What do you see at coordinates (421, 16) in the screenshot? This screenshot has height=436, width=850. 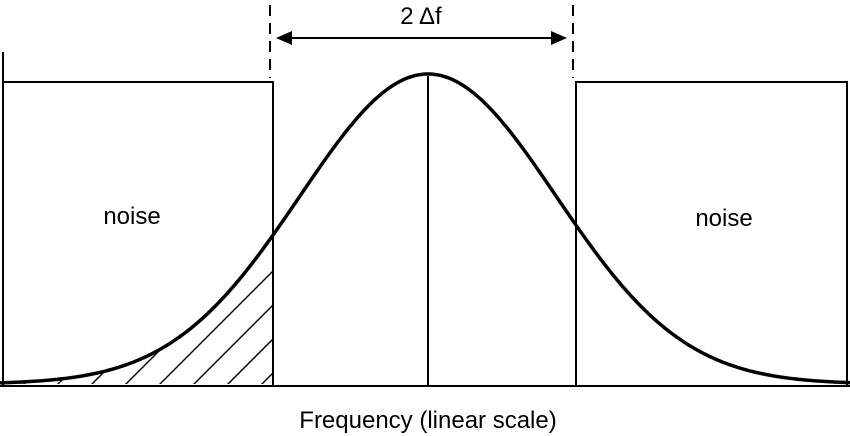 I see `bandwidth-label: 2 Δf` at bounding box center [421, 16].